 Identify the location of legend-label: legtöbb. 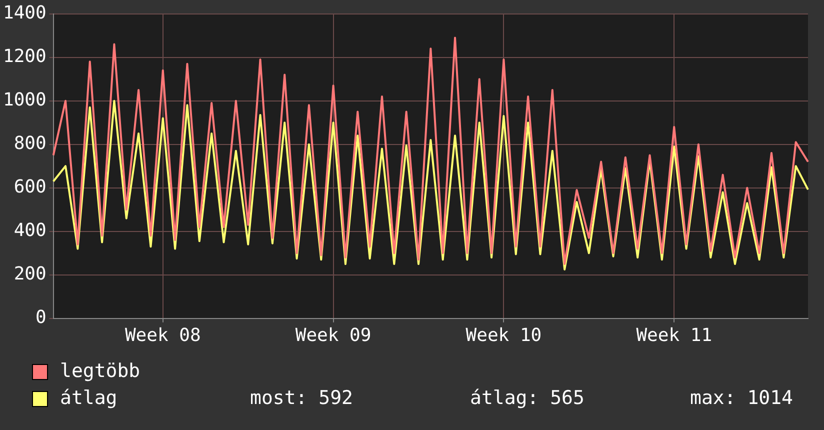
(101, 371).